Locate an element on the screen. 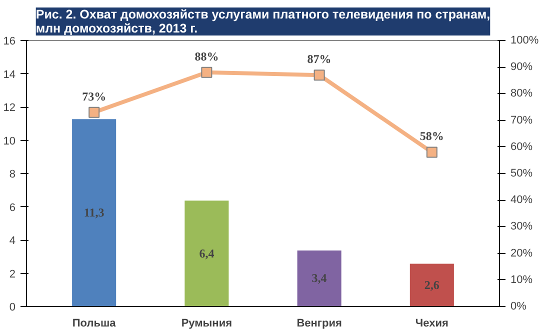 This screenshot has height=332, width=541. x-tick-label: Румыния is located at coordinates (206, 324).